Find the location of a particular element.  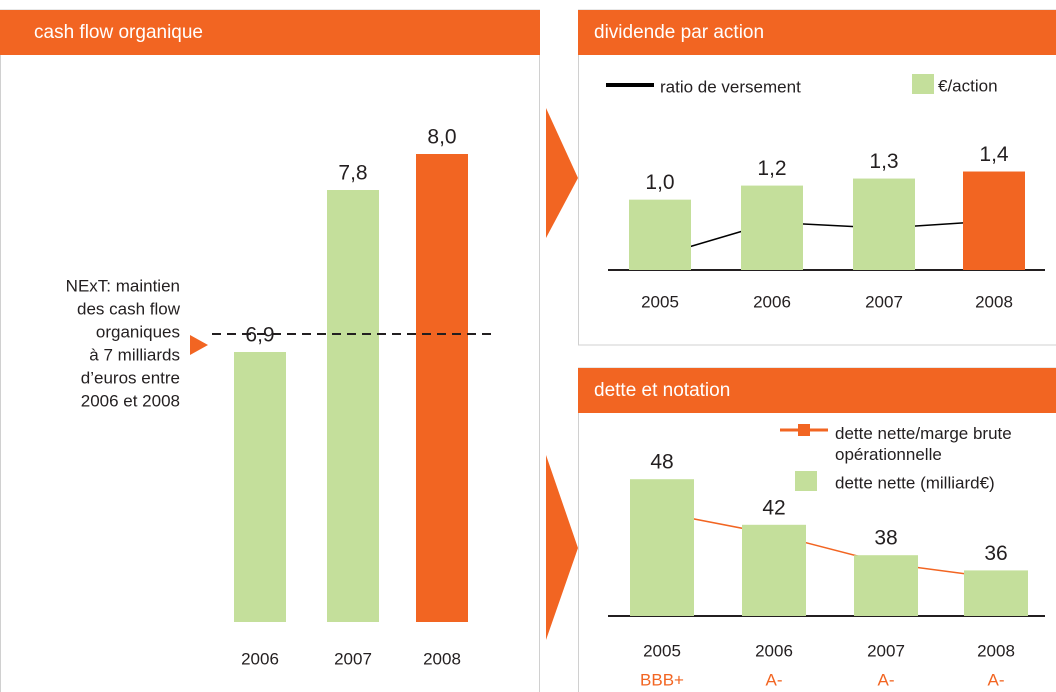

bar-value-label: 6,9 is located at coordinates (259, 335).